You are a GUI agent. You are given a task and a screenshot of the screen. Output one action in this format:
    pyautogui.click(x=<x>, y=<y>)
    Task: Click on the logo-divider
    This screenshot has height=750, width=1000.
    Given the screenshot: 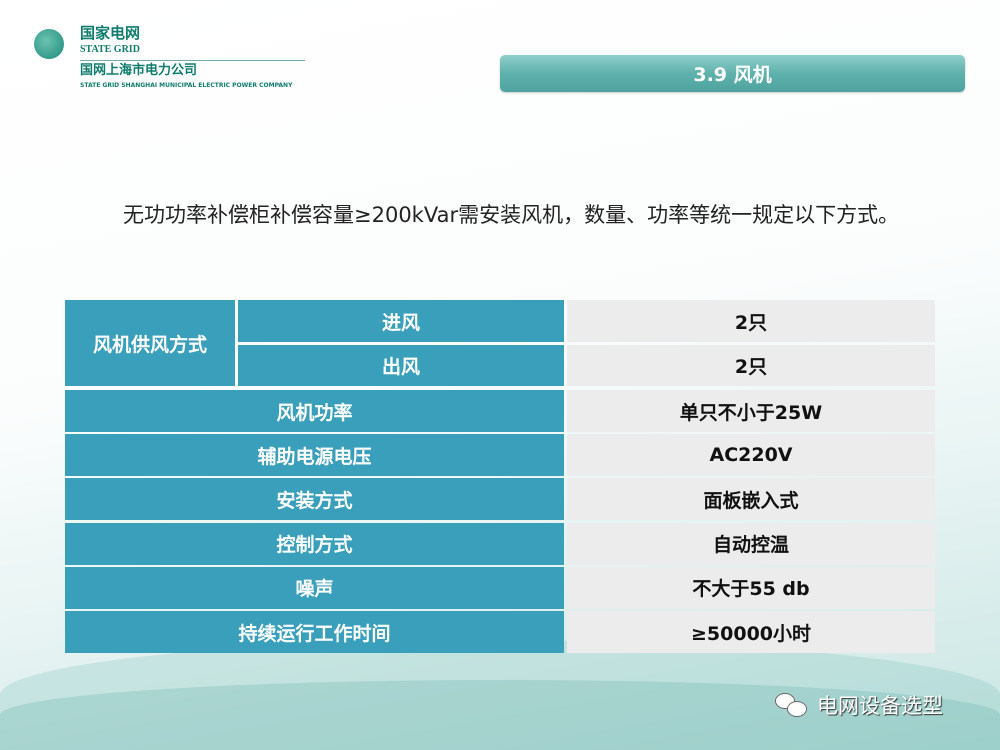 What is the action you would take?
    pyautogui.click(x=192, y=60)
    